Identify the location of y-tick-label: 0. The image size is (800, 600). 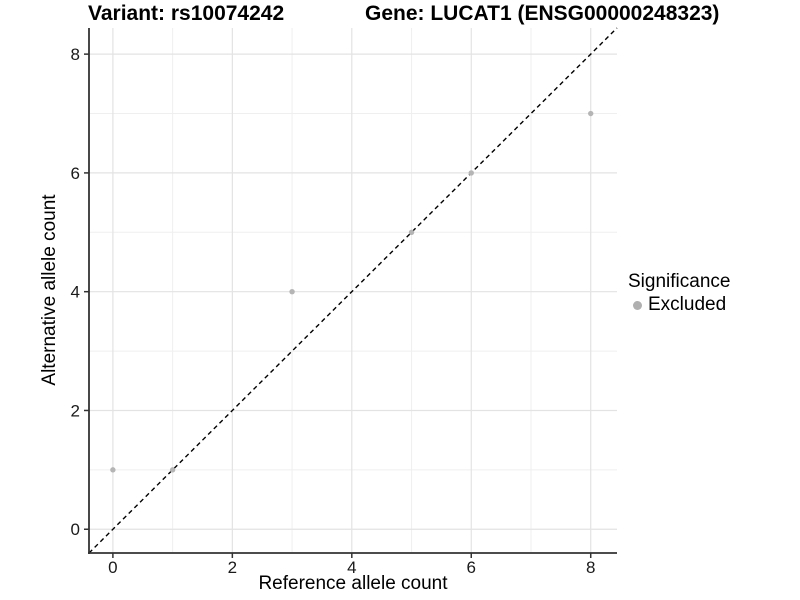
(75, 529).